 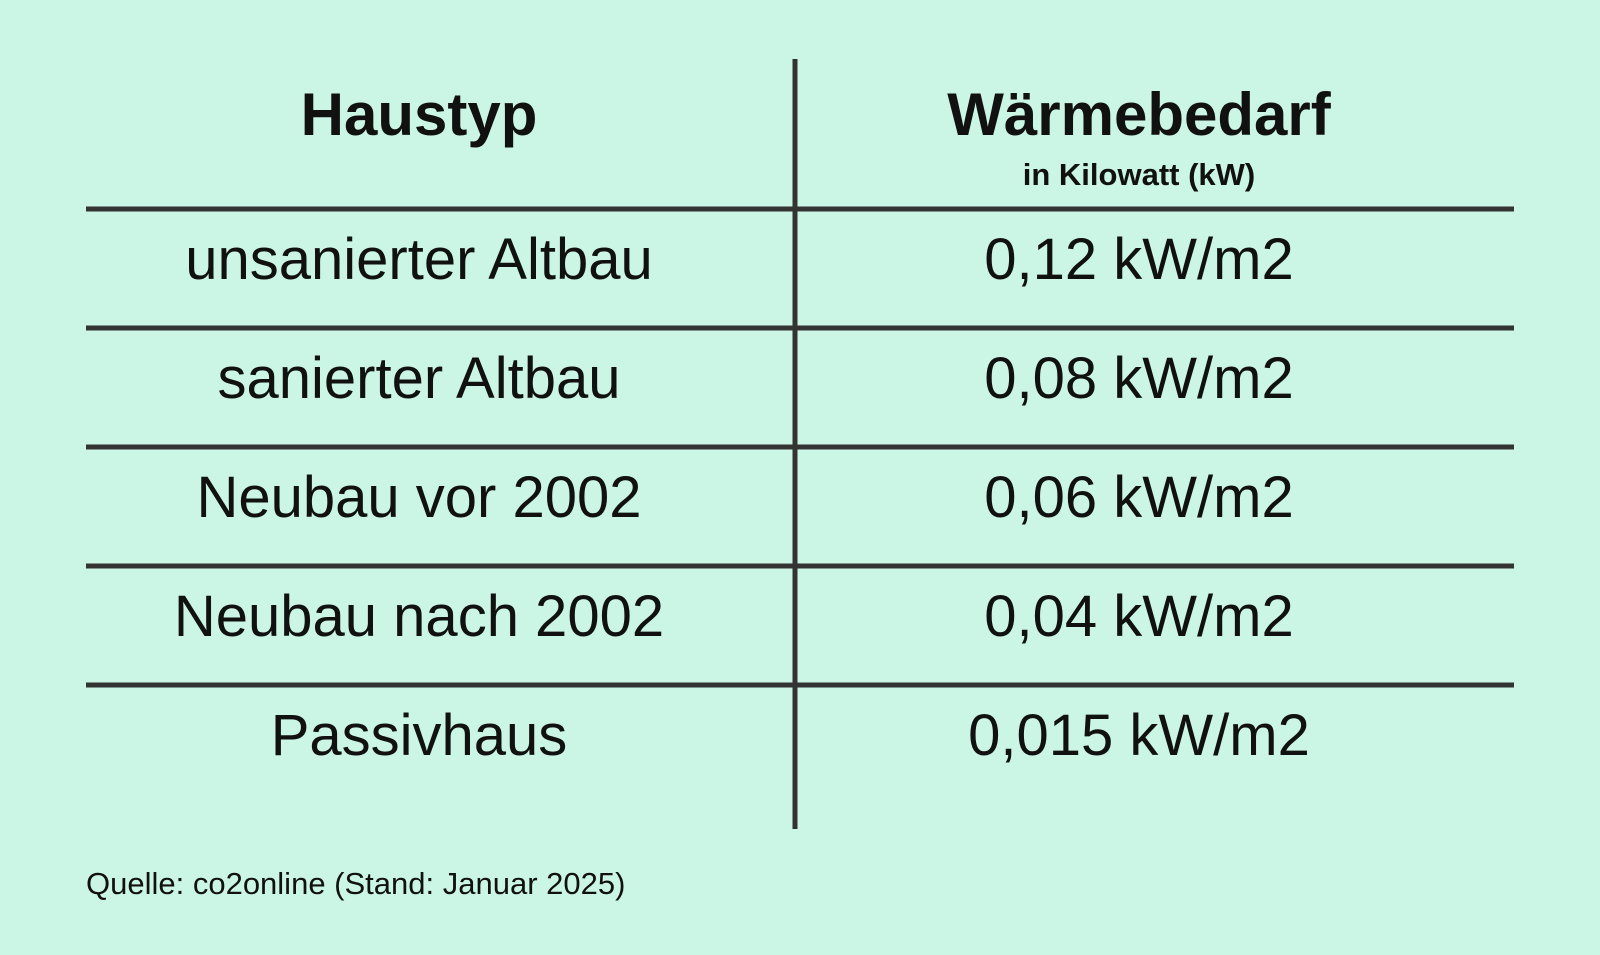 What do you see at coordinates (419, 735) in the screenshot?
I see `table-cell: Passivhaus` at bounding box center [419, 735].